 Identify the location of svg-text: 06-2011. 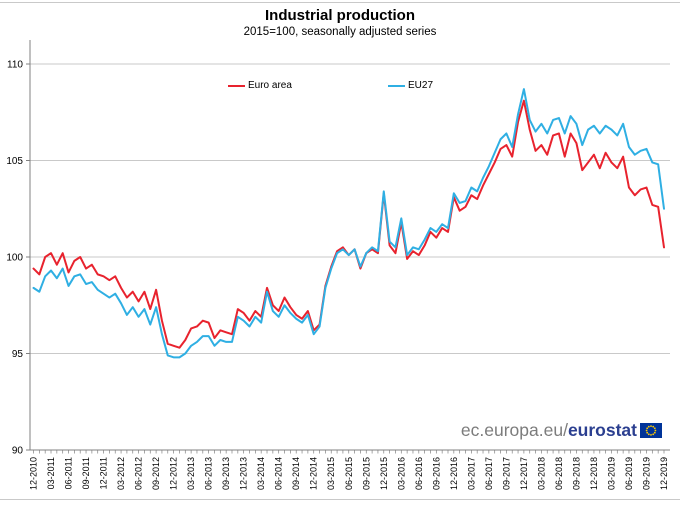
(69, 473).